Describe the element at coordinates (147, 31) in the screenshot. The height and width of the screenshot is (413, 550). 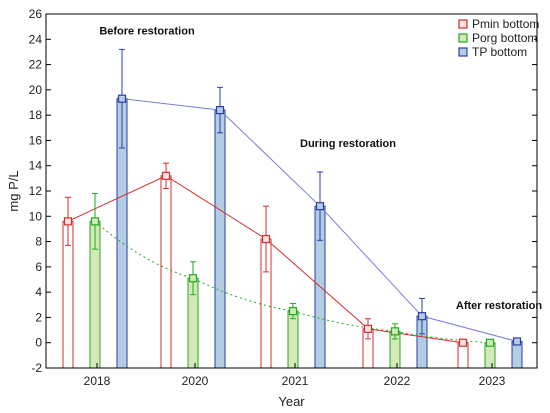
I see `annotation-label: Before restoration` at that location.